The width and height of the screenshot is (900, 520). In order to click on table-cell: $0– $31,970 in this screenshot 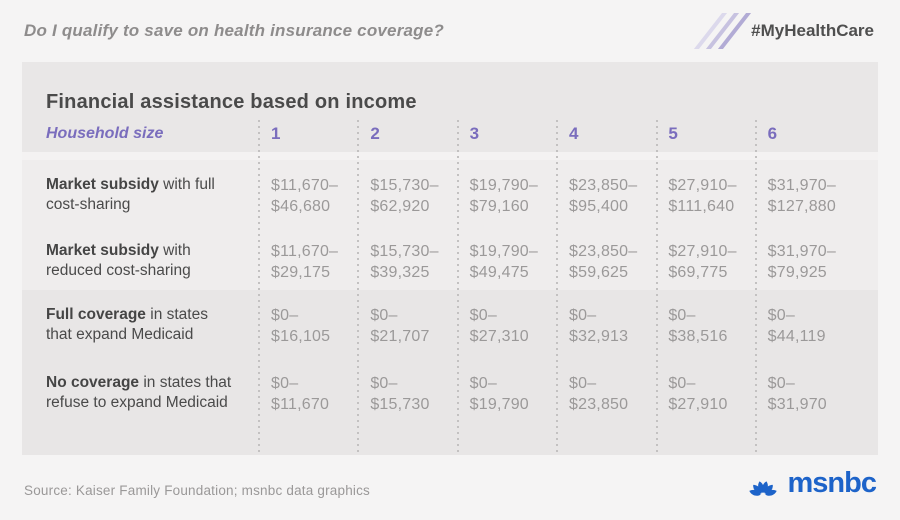, I will do `click(797, 394)`.